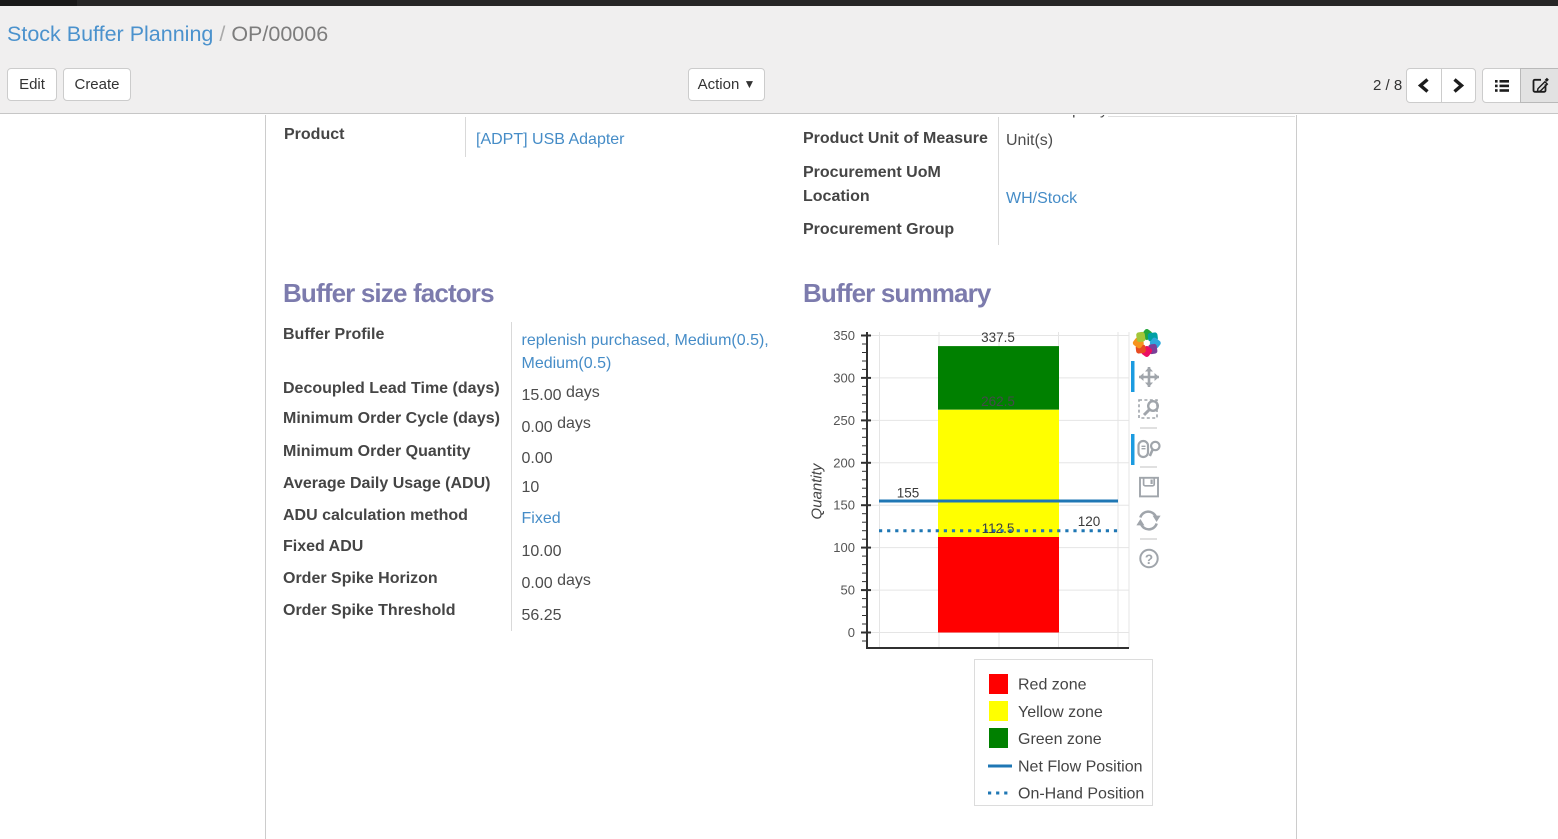  I want to click on svg-text: 120, so click(1089, 521).